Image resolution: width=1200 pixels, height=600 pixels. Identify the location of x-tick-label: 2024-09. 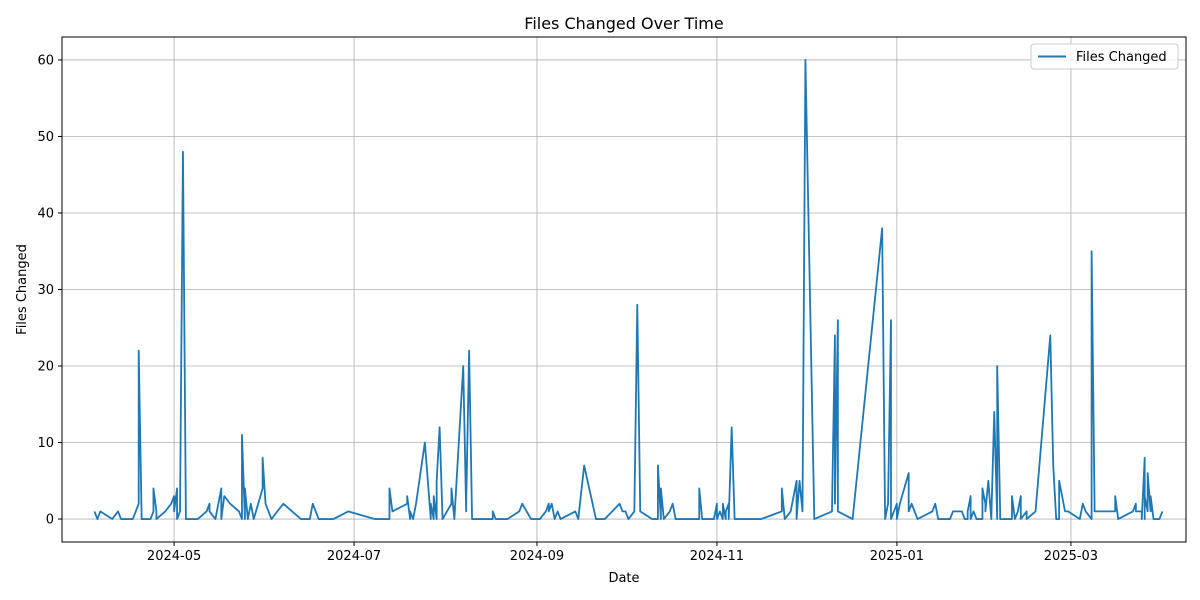
(537, 556).